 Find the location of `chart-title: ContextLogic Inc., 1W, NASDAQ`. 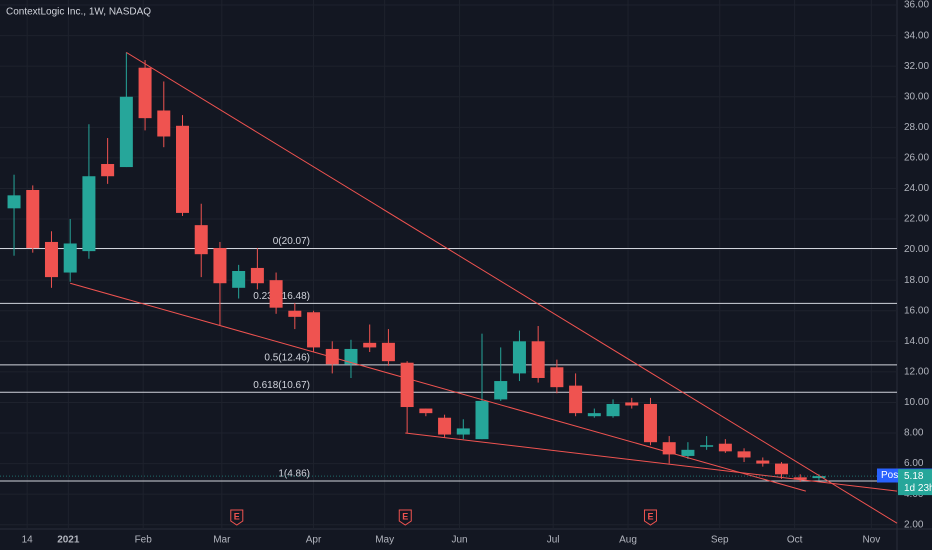

chart-title: ContextLogic Inc., 1W, NASDAQ is located at coordinates (78, 12).